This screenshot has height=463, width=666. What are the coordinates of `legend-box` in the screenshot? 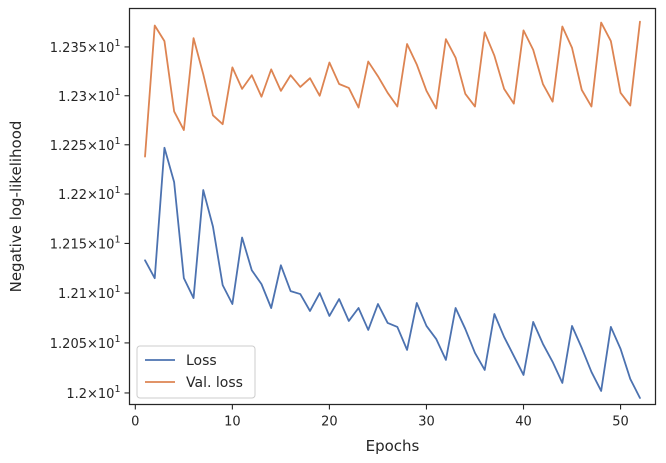 It's located at (196, 372).